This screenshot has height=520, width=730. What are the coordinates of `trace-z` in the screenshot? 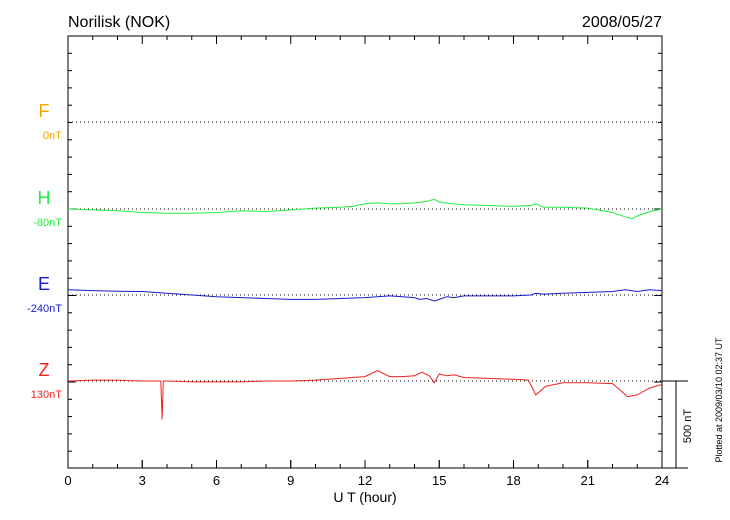 It's located at (365, 395).